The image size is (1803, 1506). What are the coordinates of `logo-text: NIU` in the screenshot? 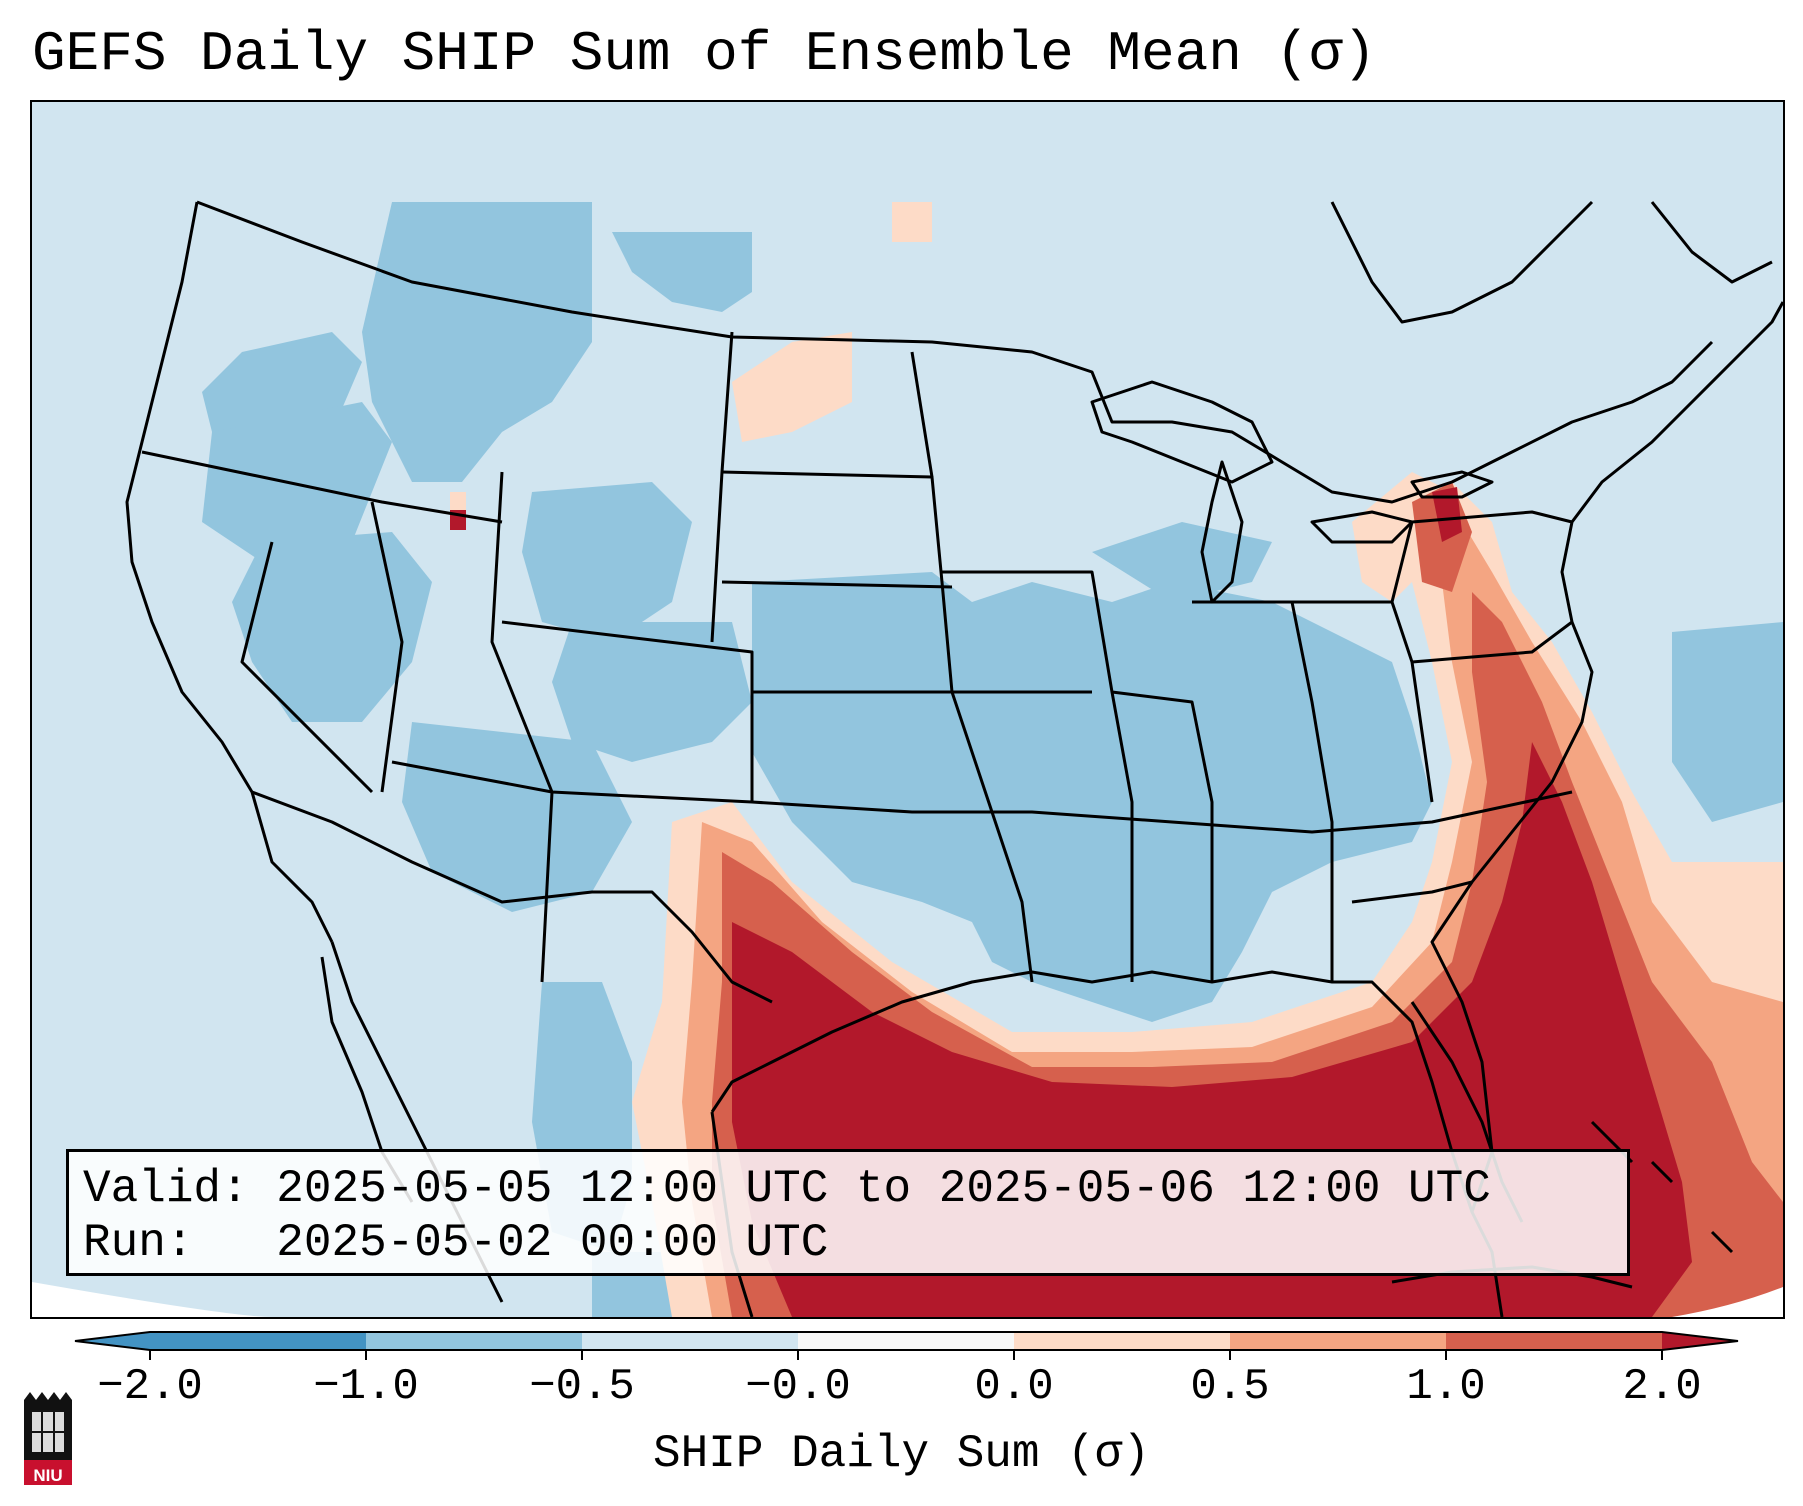 It's located at (48, 1475).